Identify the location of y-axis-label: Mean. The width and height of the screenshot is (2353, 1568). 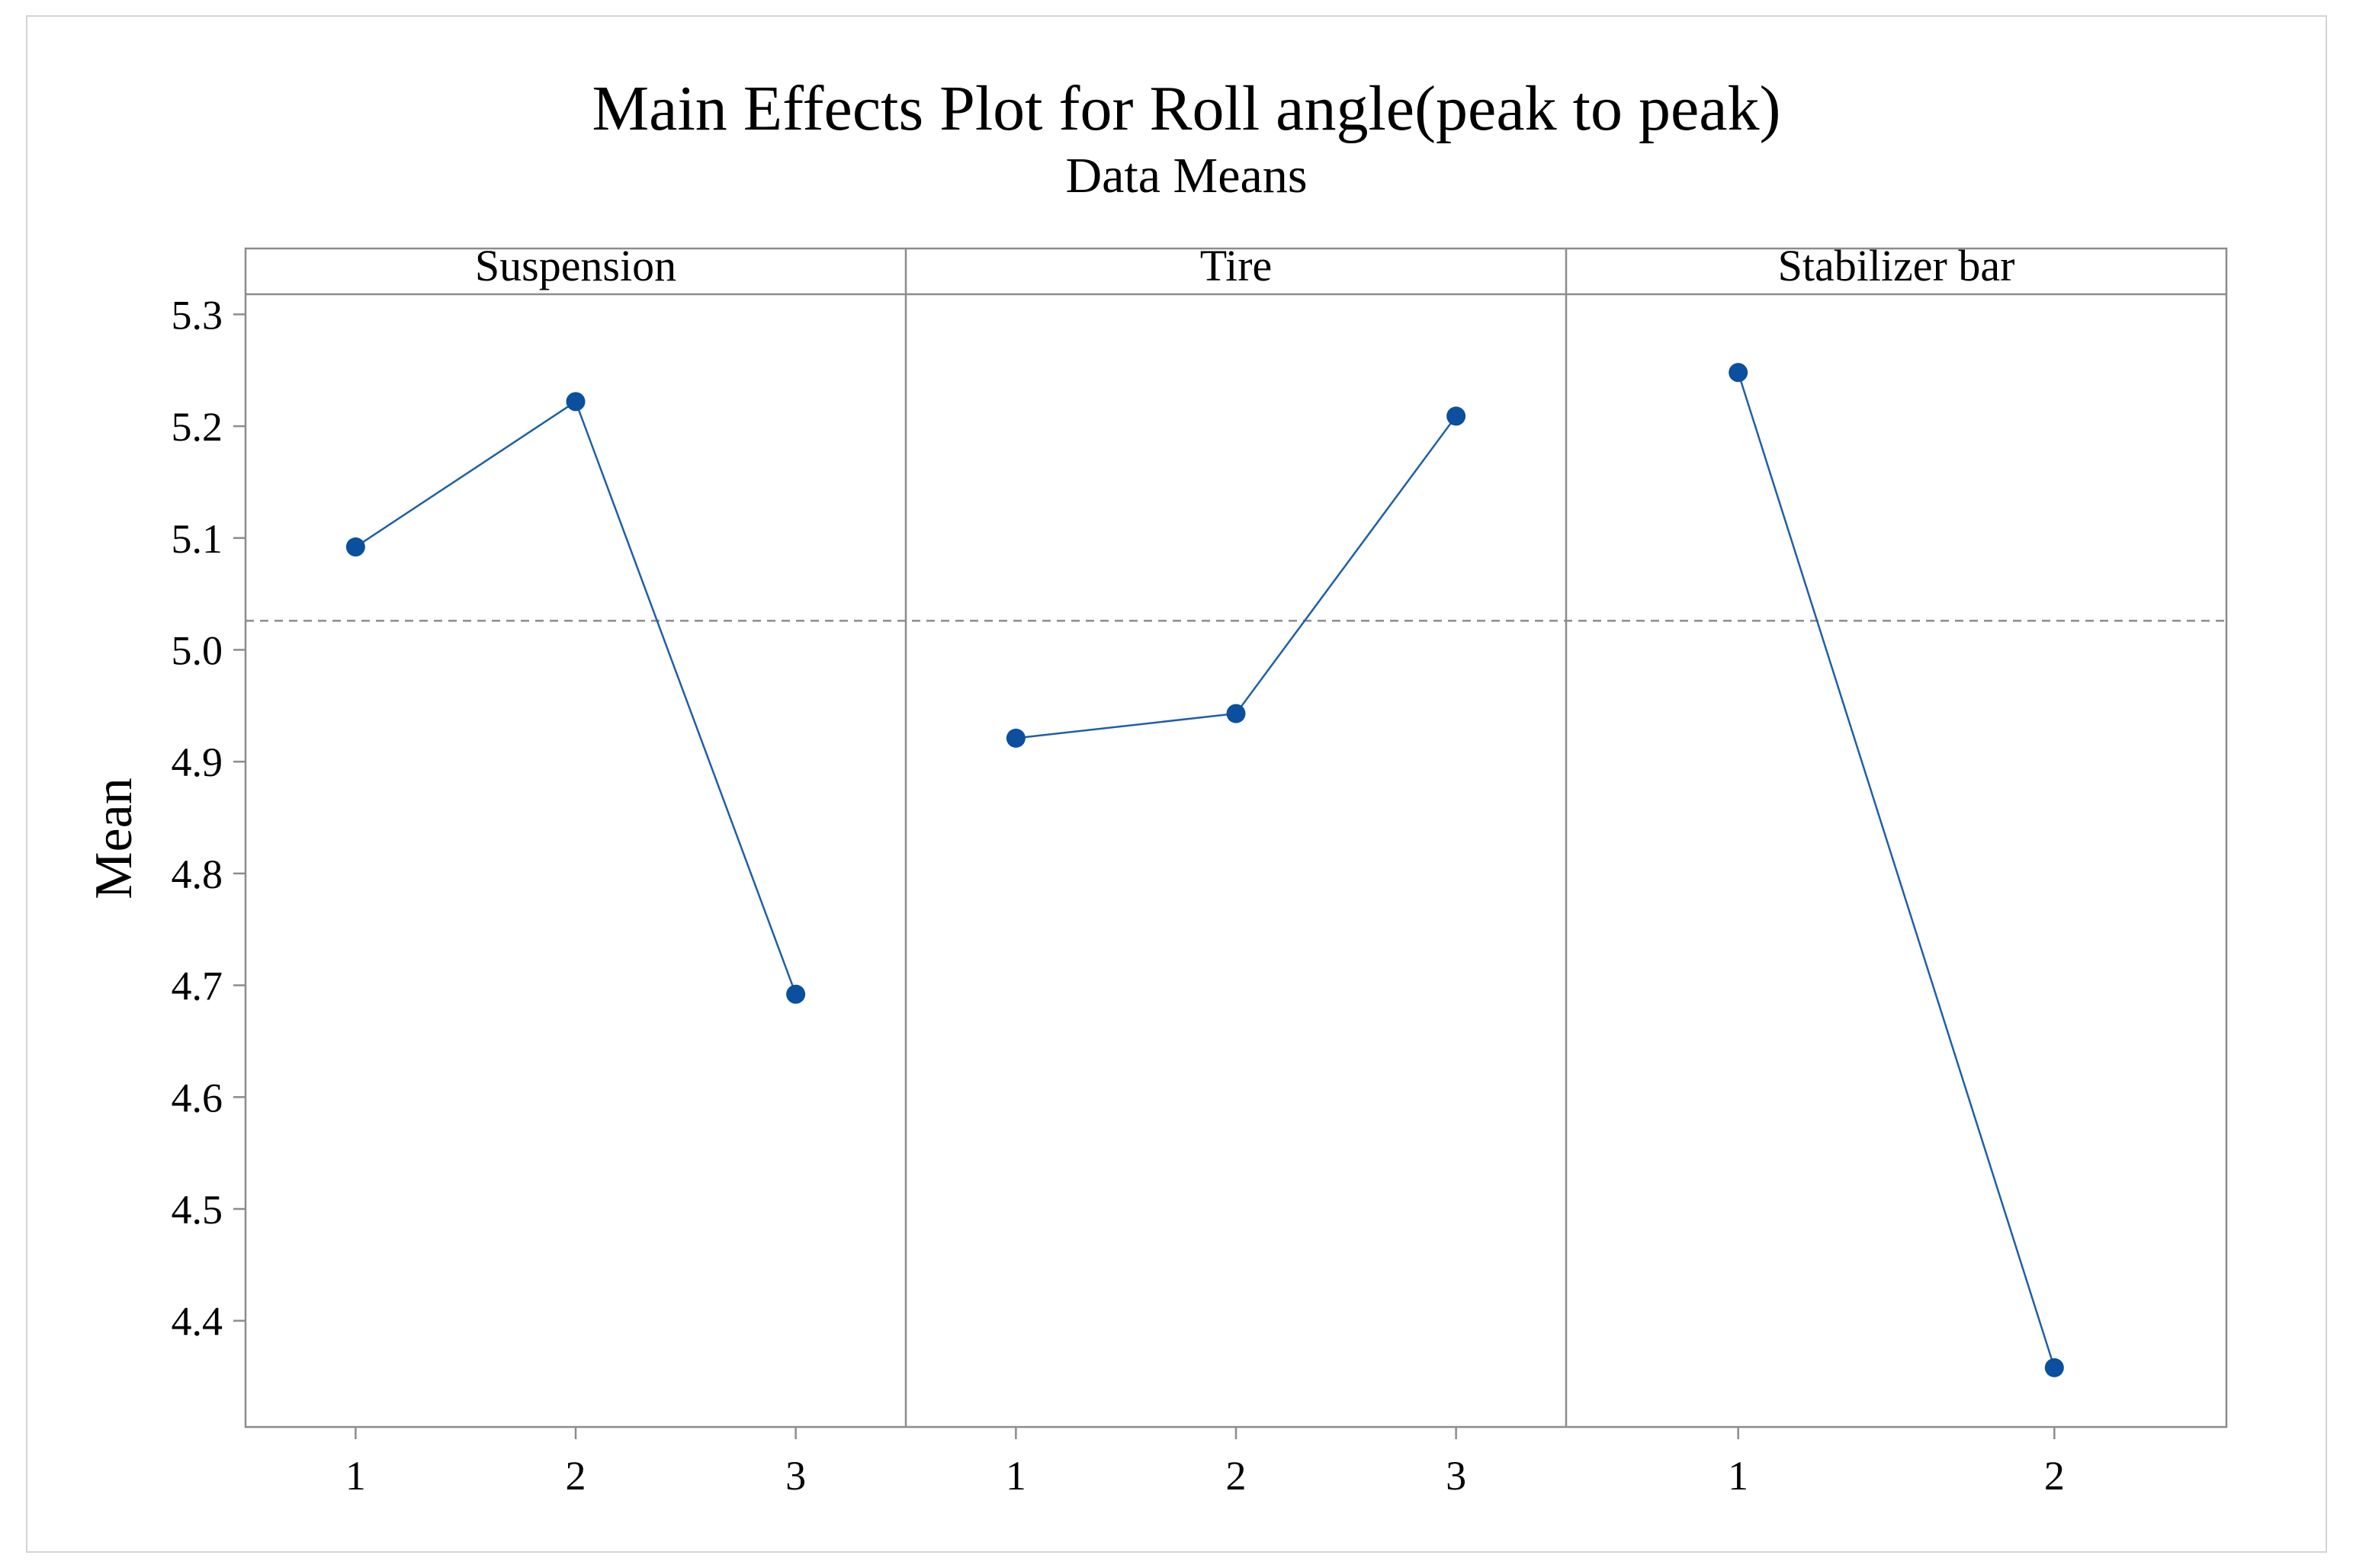
(114, 838).